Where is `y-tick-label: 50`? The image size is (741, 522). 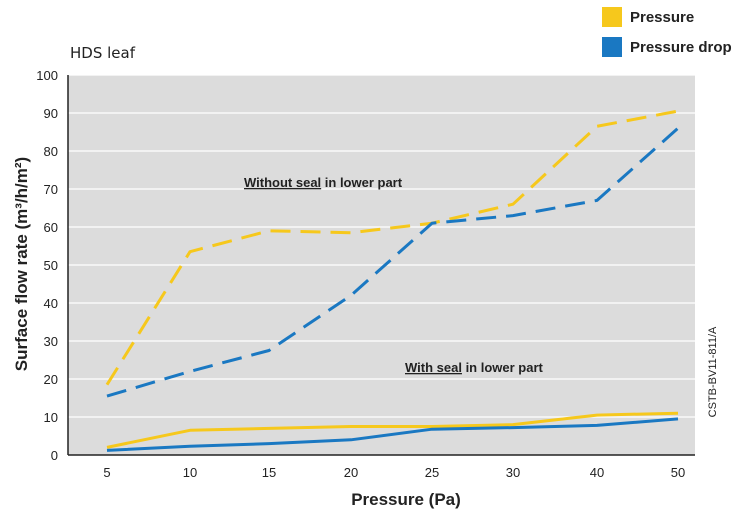 y-tick-label: 50 is located at coordinates (51, 265).